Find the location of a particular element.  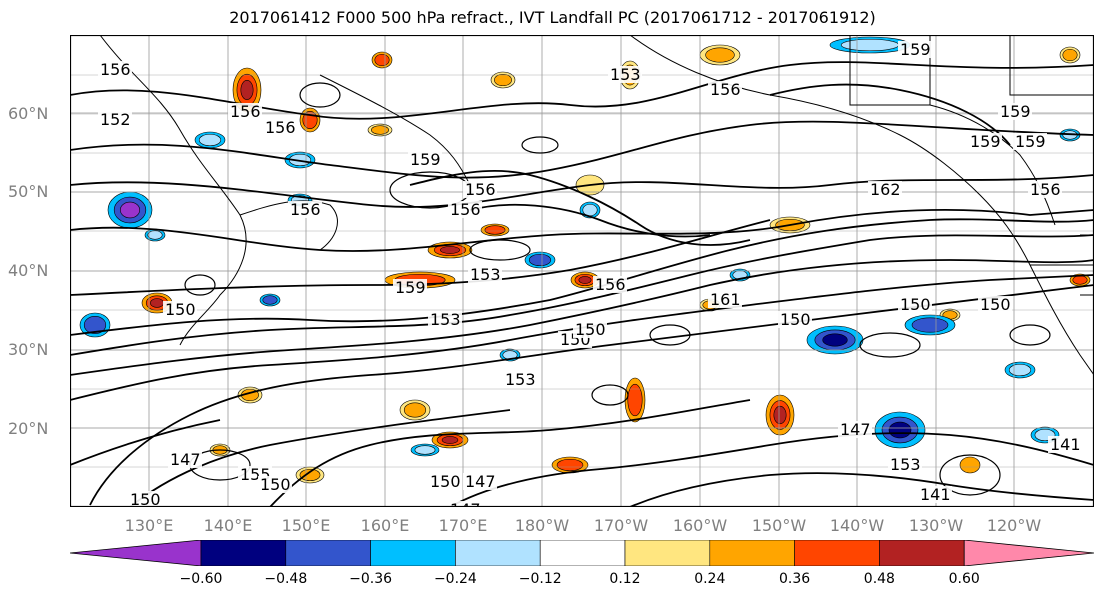

colorbar-tick-label: −0.36 is located at coordinates (371, 579).